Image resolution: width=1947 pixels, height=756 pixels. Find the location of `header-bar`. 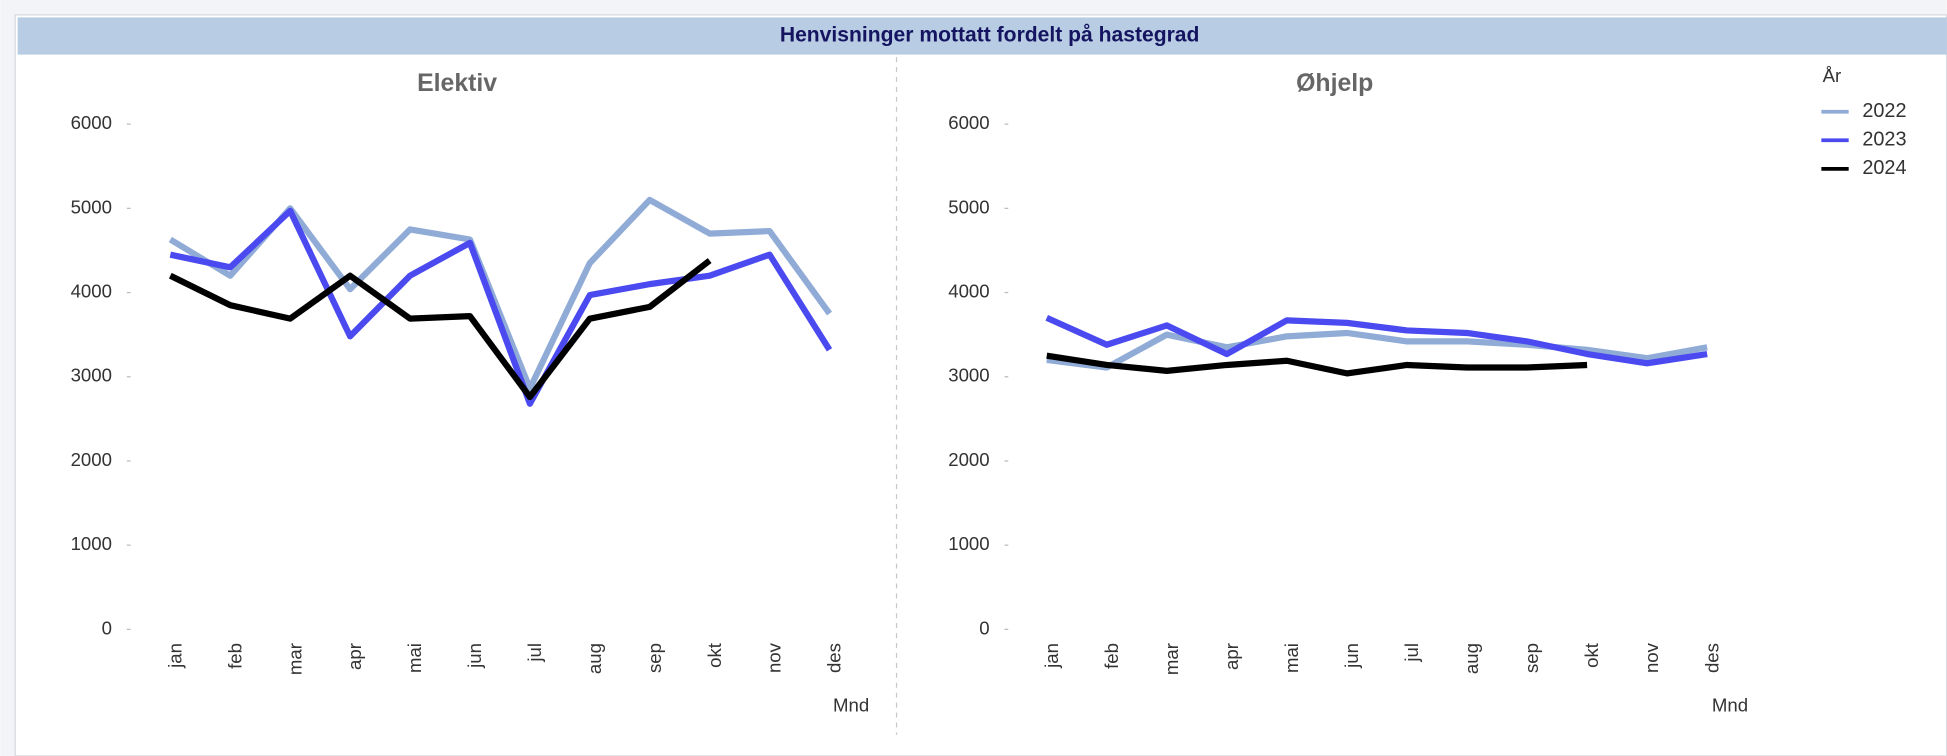

header-bar is located at coordinates (982, 36).